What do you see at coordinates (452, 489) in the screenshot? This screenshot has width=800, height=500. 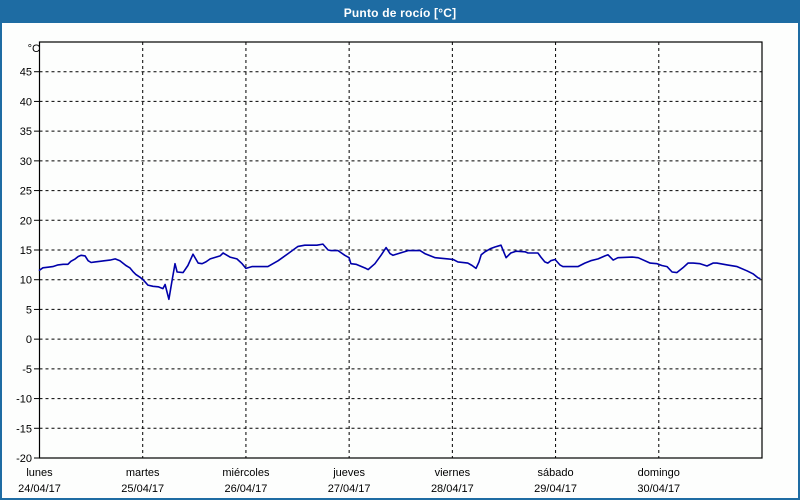 I see `x-date-label: 28/04/17` at bounding box center [452, 489].